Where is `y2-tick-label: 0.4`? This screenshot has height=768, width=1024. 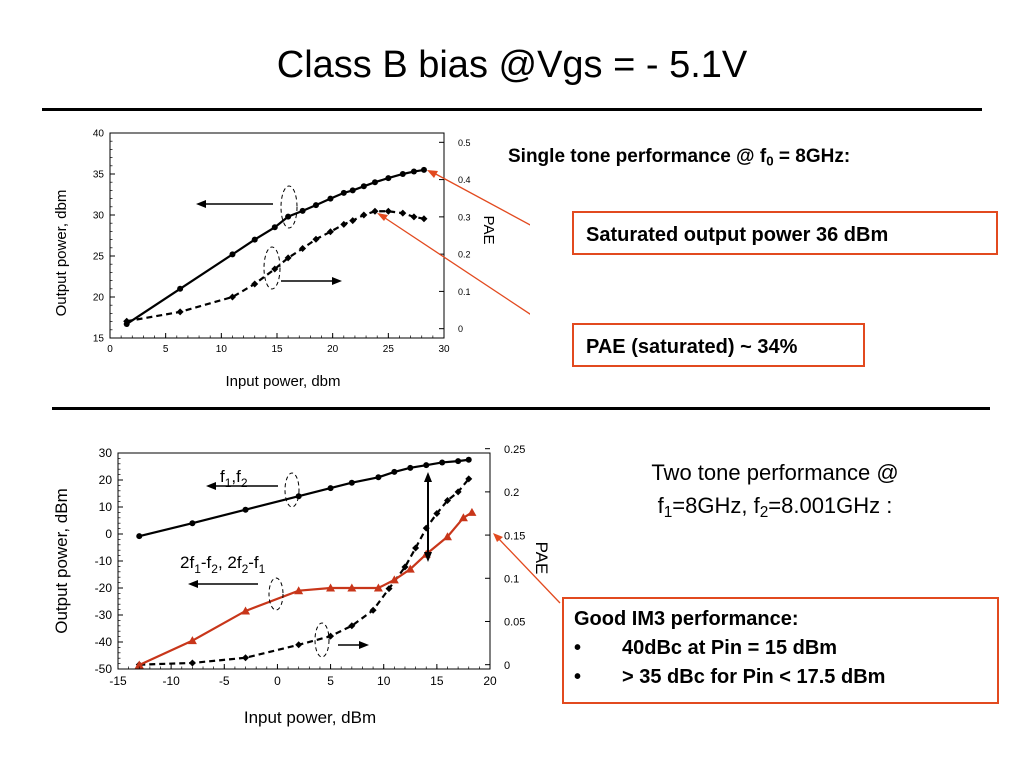 y2-tick-label: 0.4 is located at coordinates (464, 180).